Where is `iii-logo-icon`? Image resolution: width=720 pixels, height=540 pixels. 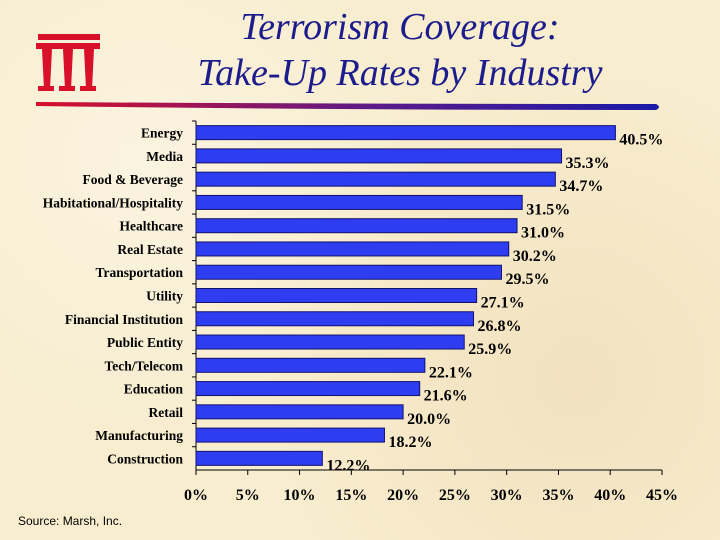 iii-logo-icon is located at coordinates (68, 62).